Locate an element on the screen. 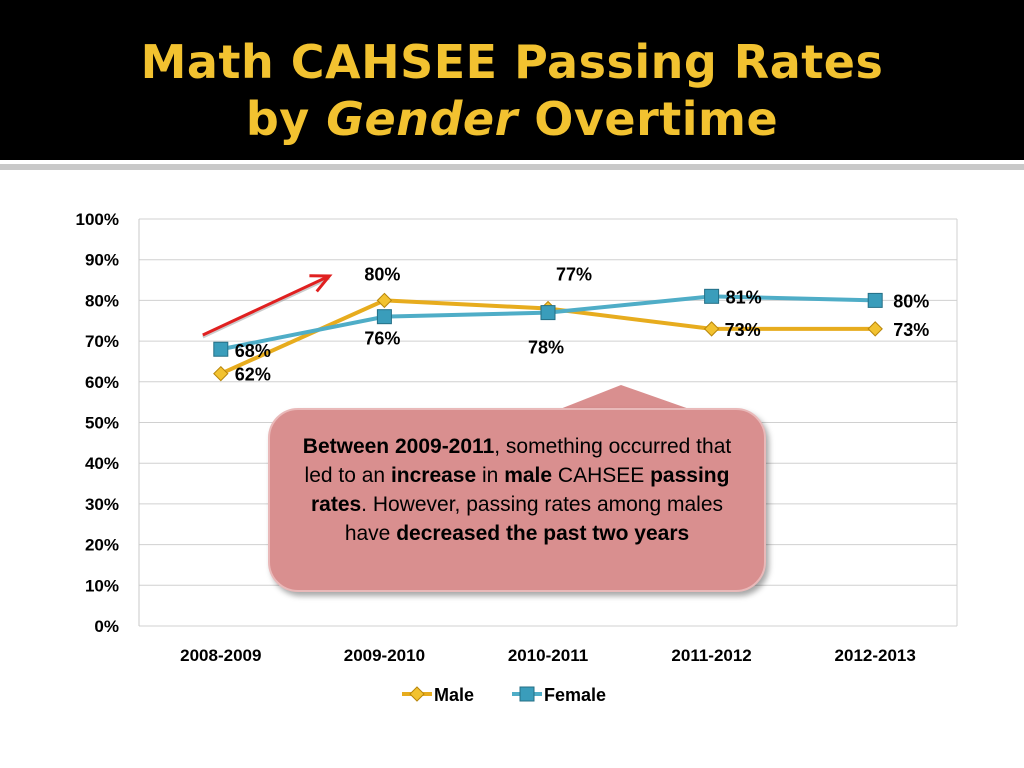  y-tick-label: 0% is located at coordinates (106, 626).